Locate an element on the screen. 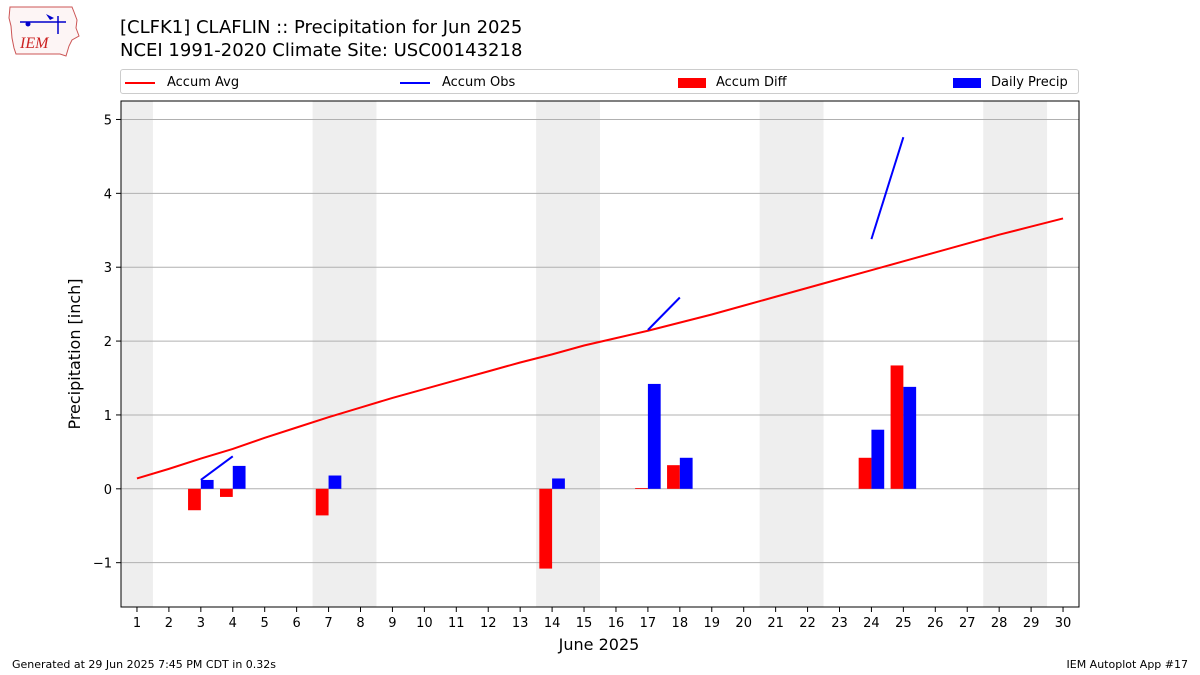 Image resolution: width=1200 pixels, height=675 pixels. legend-swatch-accum-obs is located at coordinates (415, 82).